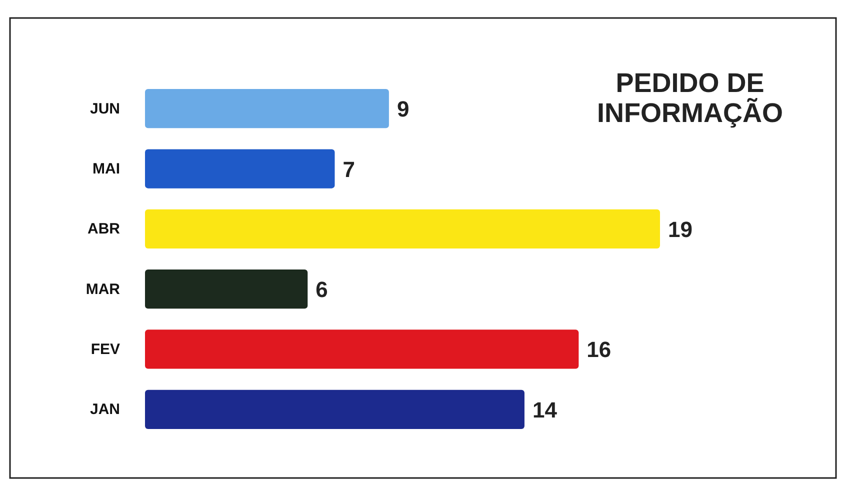 This screenshot has width=846, height=483. I want to click on y-tick-label: MAI, so click(106, 169).